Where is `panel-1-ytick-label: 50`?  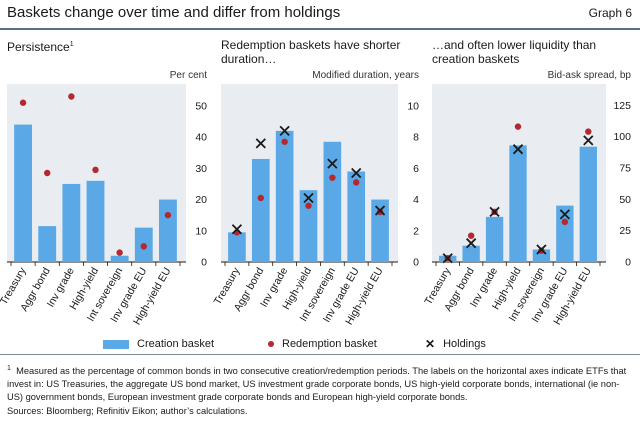
panel-1-ytick-label: 50 is located at coordinates (201, 106).